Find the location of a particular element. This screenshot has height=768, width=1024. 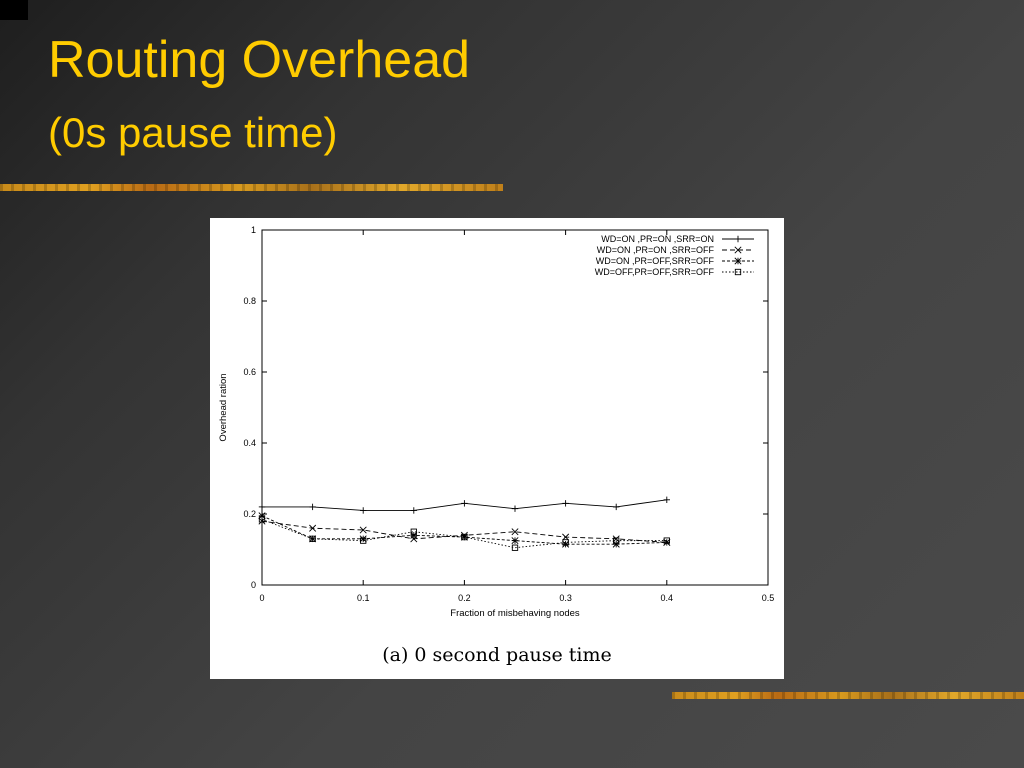

decorative-bar-top is located at coordinates (251, 187).